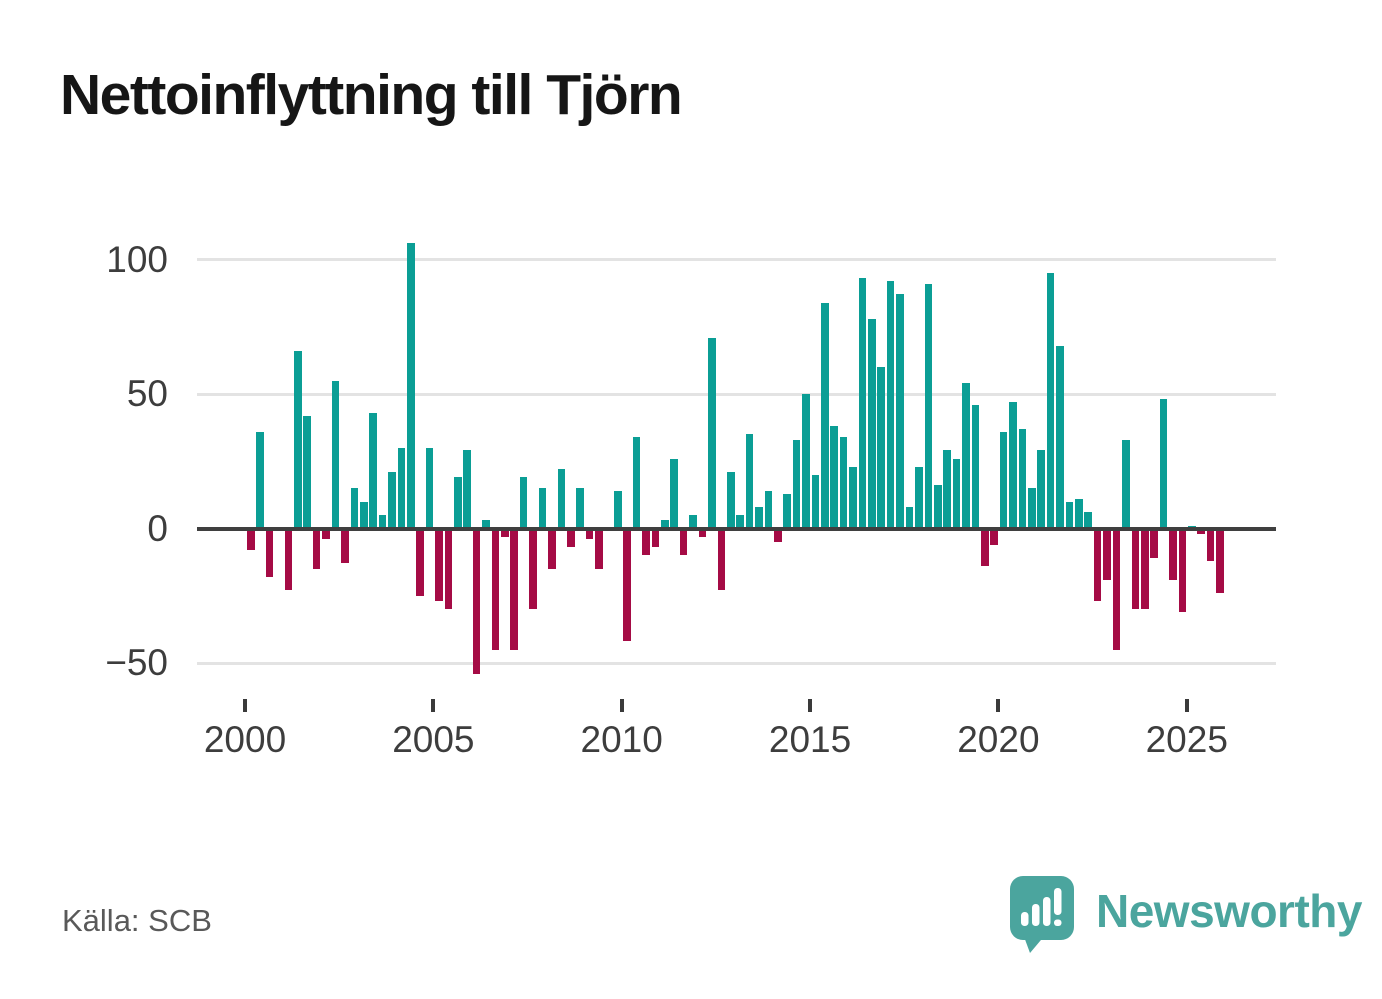  What do you see at coordinates (683, 542) in the screenshot?
I see `bar-quarter-2011-Q3` at bounding box center [683, 542].